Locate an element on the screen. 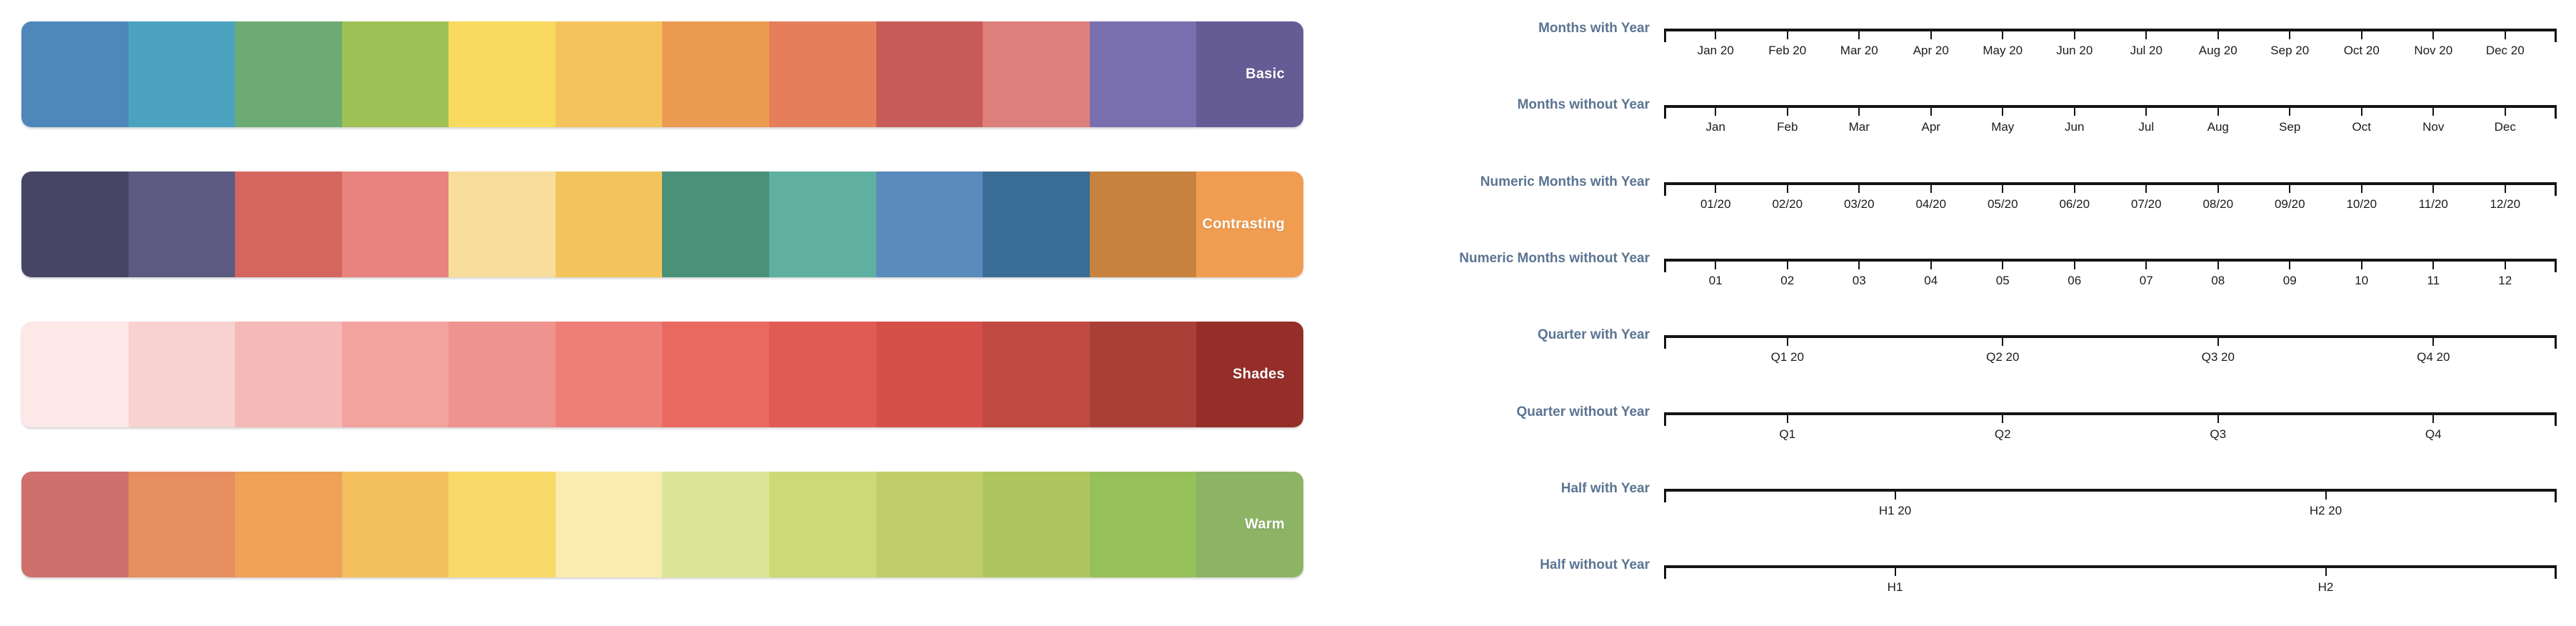  axis-tick-label: H1 is located at coordinates (1895, 587).